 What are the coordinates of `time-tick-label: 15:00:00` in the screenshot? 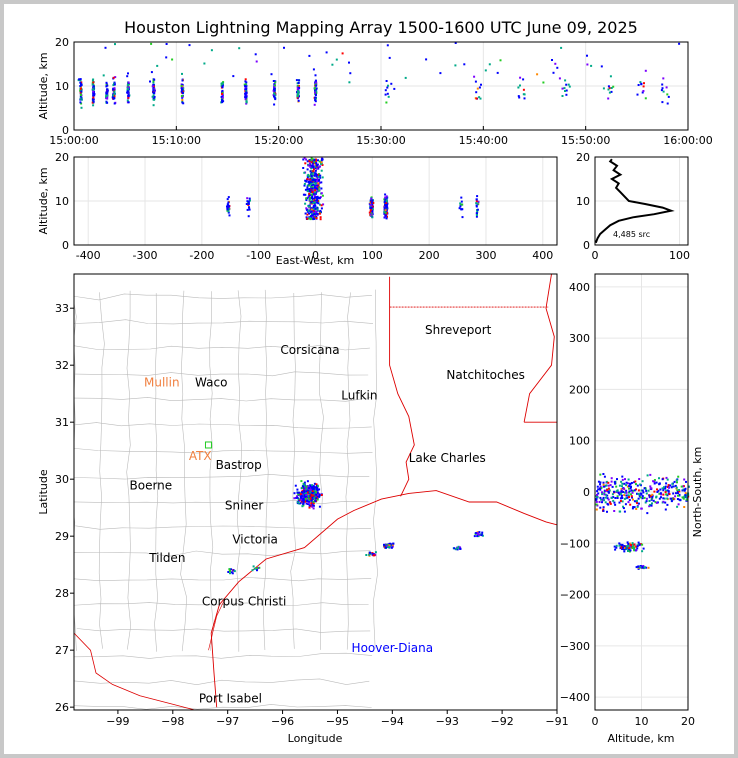 It's located at (73, 140).